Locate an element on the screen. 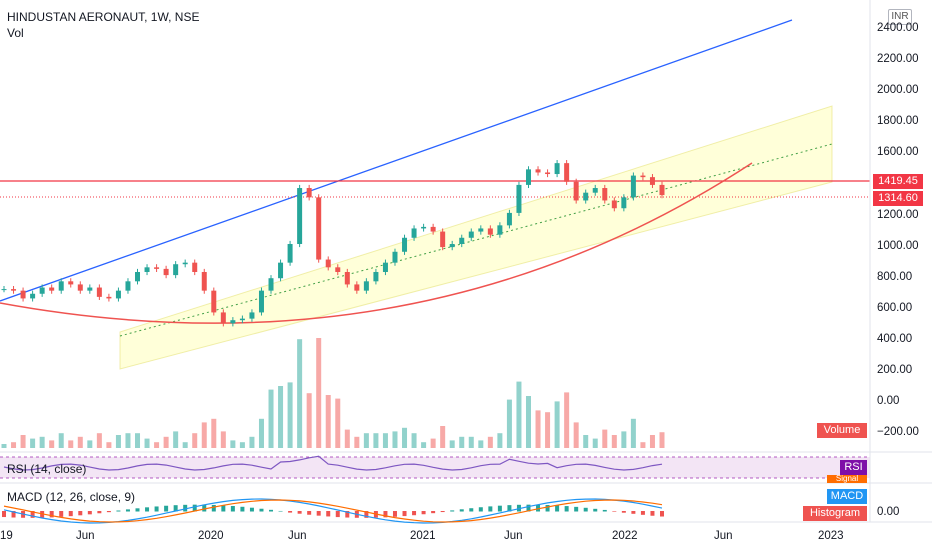  price-axis-tick: 1000.00 is located at coordinates (898, 245).